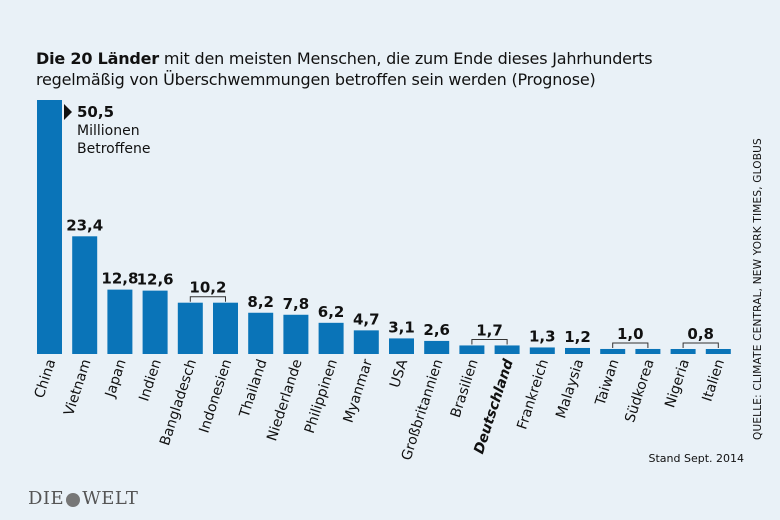 This screenshot has width=780, height=520. I want to click on value-label-0: 50,5, so click(95, 112).